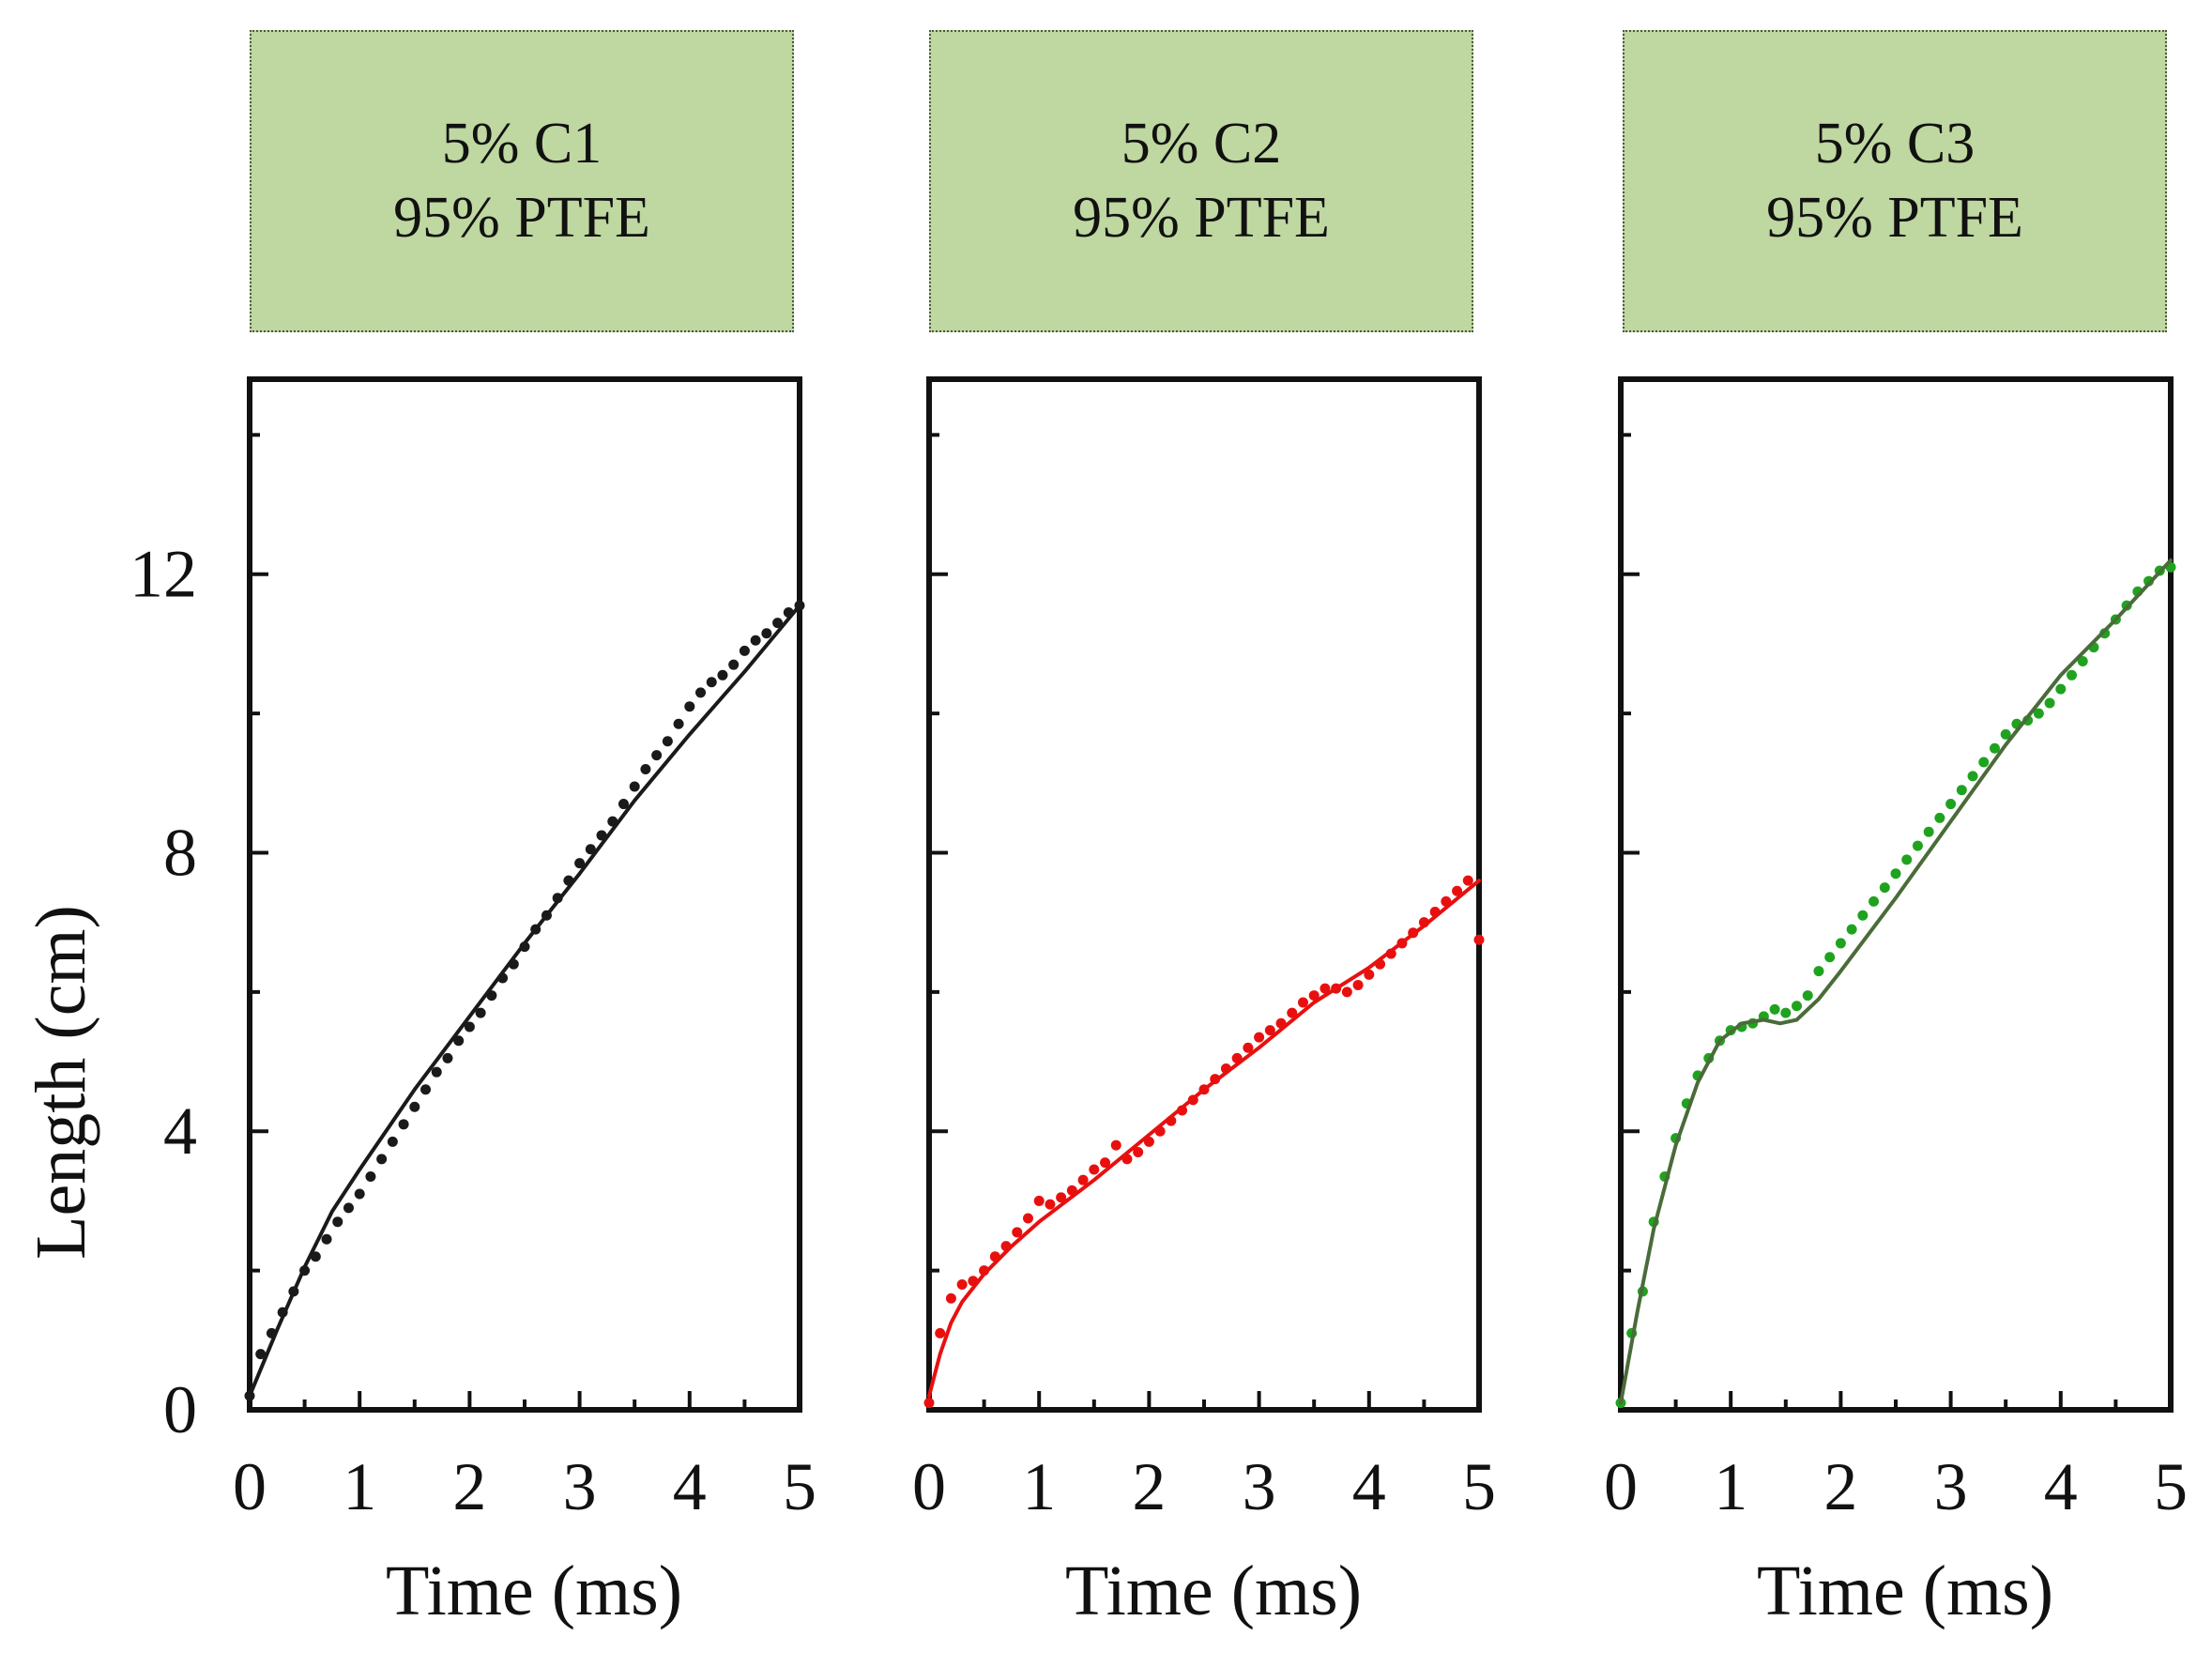 This screenshot has height=1667, width=2212. Describe the element at coordinates (180, 1409) in the screenshot. I see `y-tick-label: 0` at that location.